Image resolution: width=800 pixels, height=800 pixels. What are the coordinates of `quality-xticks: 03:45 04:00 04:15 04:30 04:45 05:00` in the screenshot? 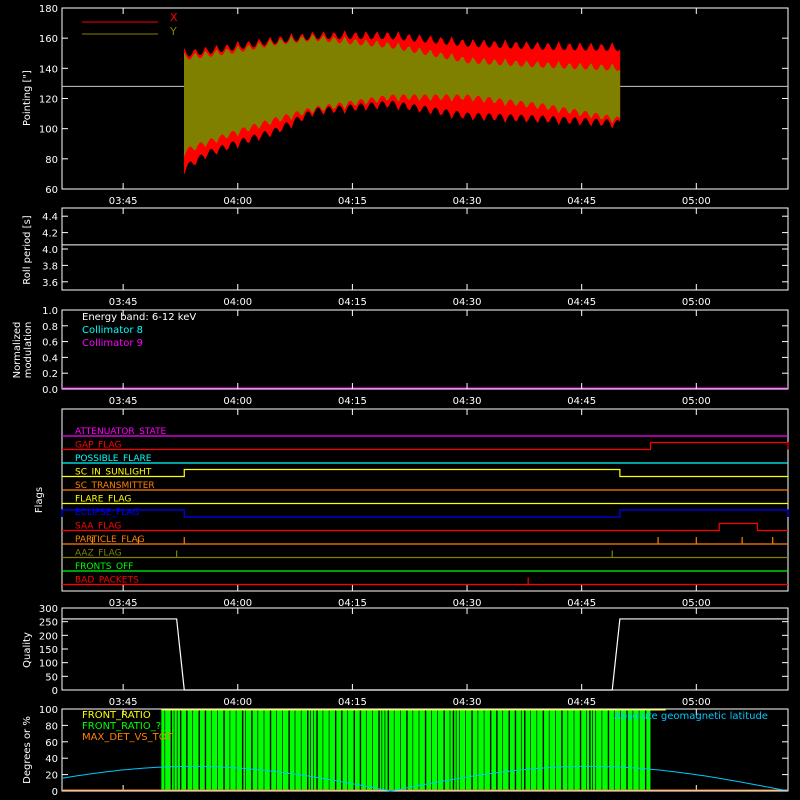 It's located at (410, 658).